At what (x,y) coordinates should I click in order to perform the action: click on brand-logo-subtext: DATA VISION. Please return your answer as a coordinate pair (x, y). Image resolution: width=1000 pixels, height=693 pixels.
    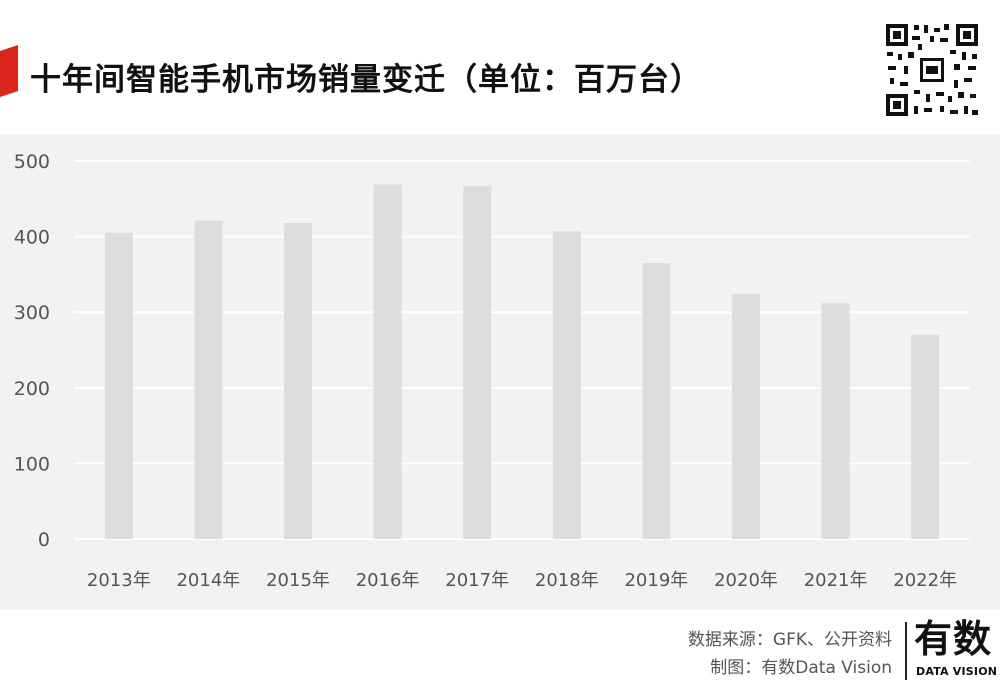
    Looking at the image, I should click on (957, 671).